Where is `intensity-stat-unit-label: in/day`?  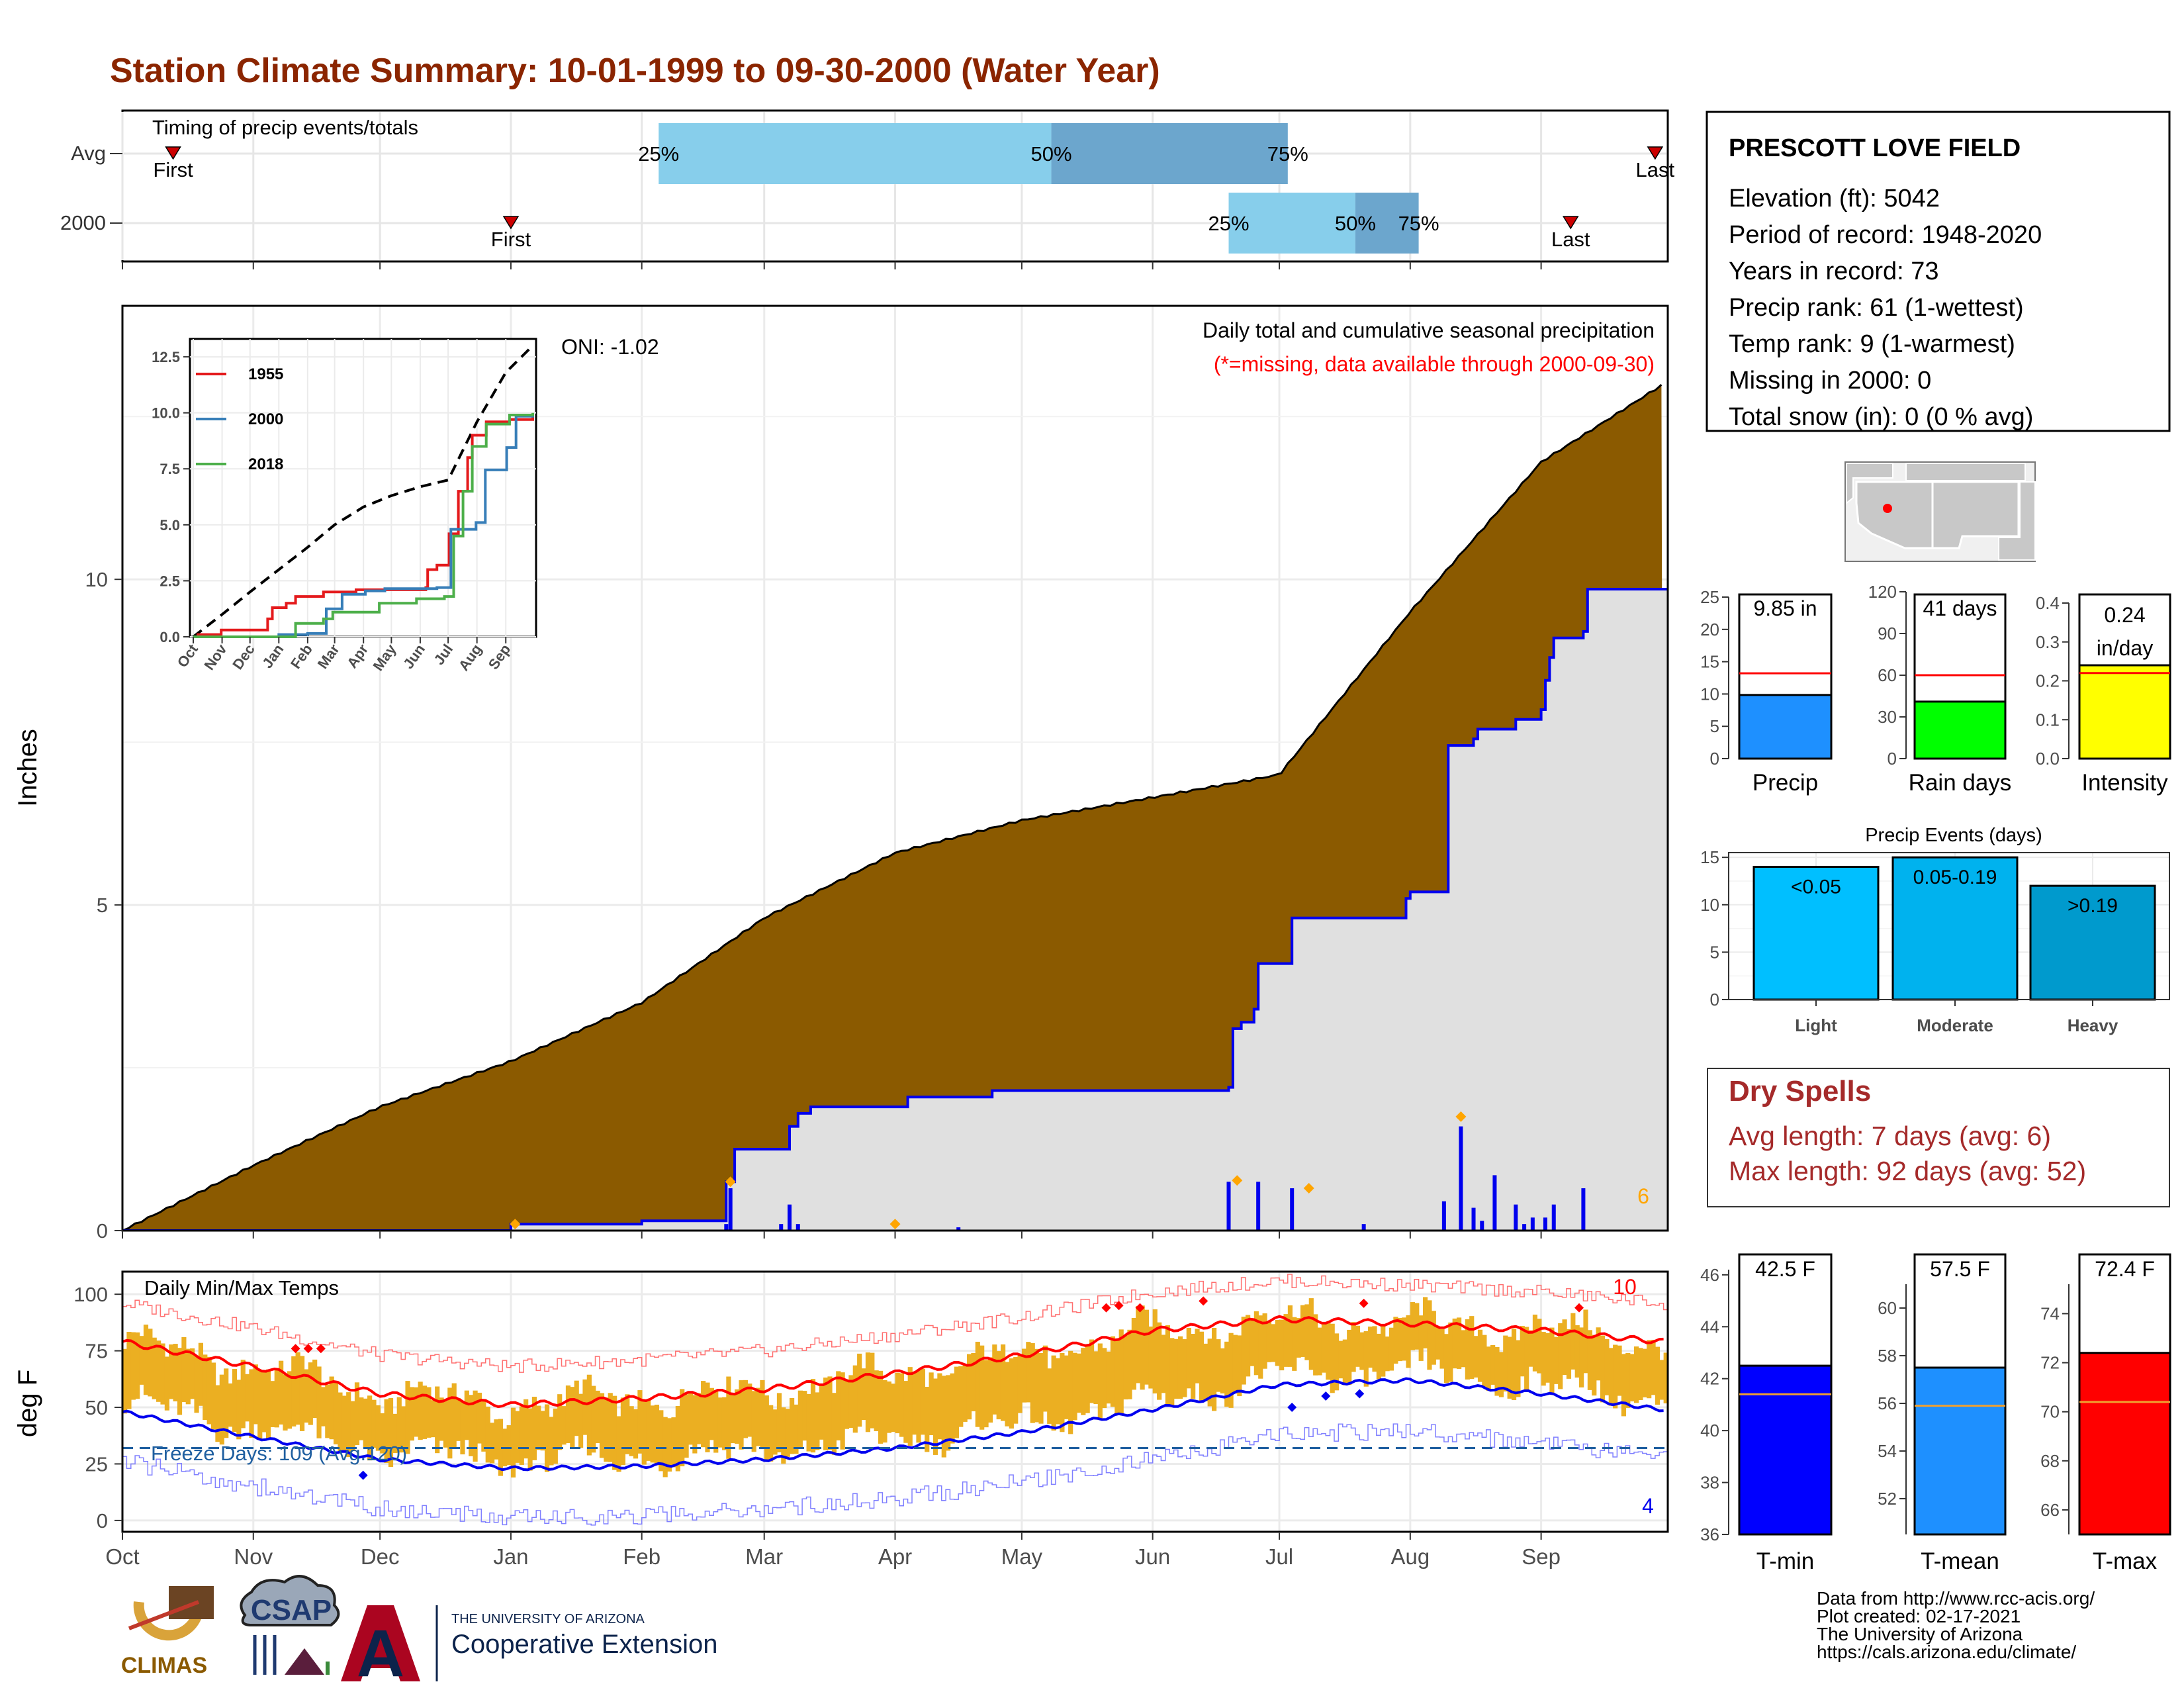
intensity-stat-unit-label: in/day is located at coordinates (2125, 648).